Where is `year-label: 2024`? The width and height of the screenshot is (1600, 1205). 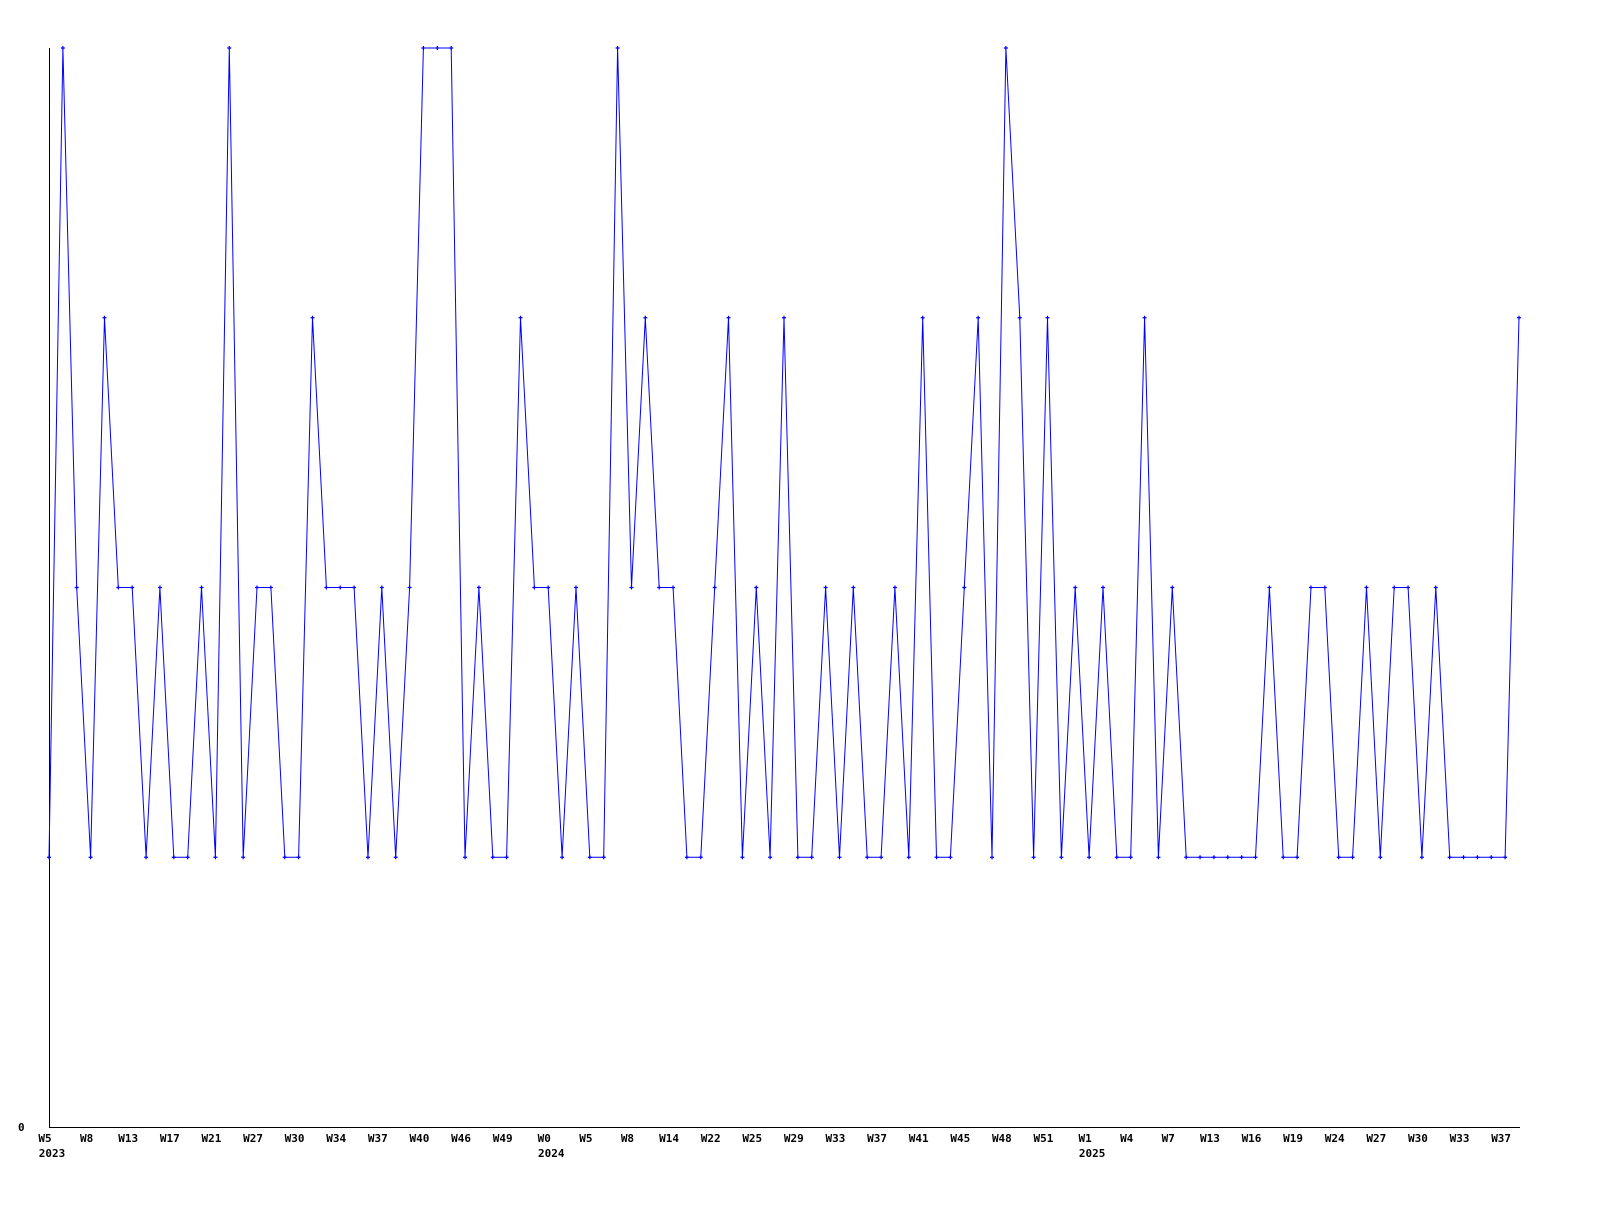 year-label: 2024 is located at coordinates (551, 1153).